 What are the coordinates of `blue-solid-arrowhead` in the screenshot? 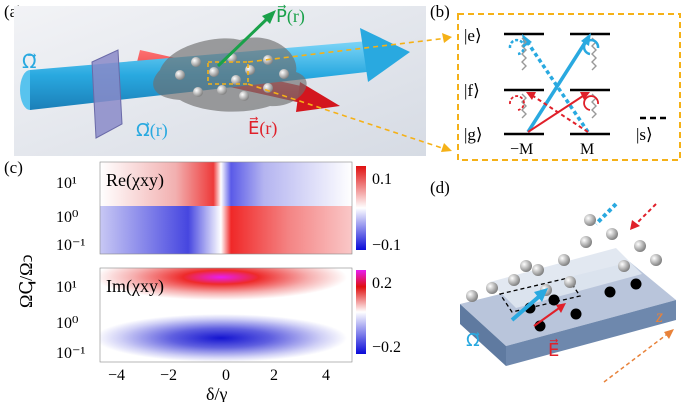 It's located at (586, 39).